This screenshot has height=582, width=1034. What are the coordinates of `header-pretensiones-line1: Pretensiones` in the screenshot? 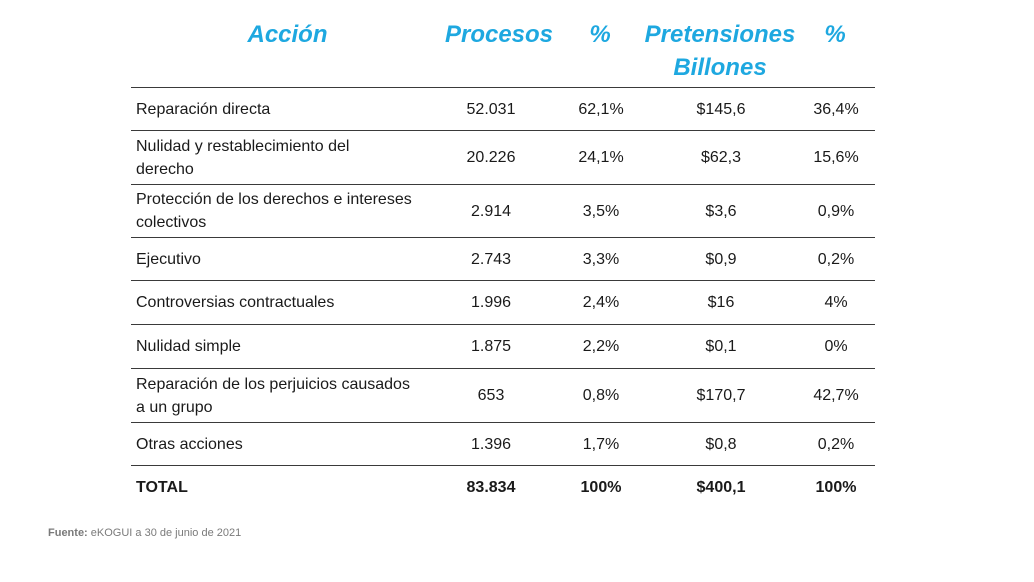 It's located at (720, 34).